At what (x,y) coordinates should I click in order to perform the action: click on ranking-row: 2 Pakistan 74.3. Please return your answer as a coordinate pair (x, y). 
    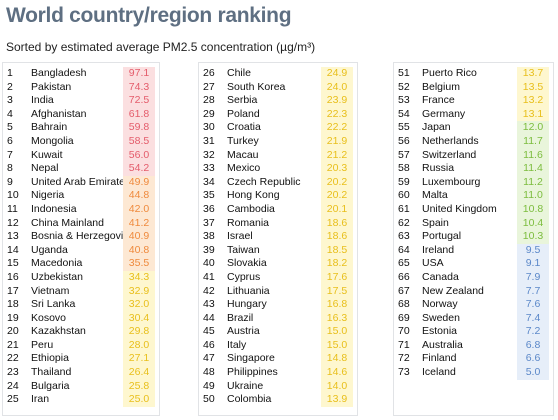
    Looking at the image, I should click on (81, 87).